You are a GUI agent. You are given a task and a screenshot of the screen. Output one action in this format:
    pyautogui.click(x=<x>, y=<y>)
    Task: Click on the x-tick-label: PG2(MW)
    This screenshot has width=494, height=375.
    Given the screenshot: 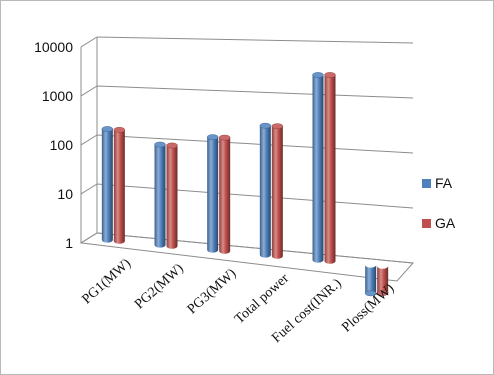 What is the action you would take?
    pyautogui.click(x=159, y=286)
    